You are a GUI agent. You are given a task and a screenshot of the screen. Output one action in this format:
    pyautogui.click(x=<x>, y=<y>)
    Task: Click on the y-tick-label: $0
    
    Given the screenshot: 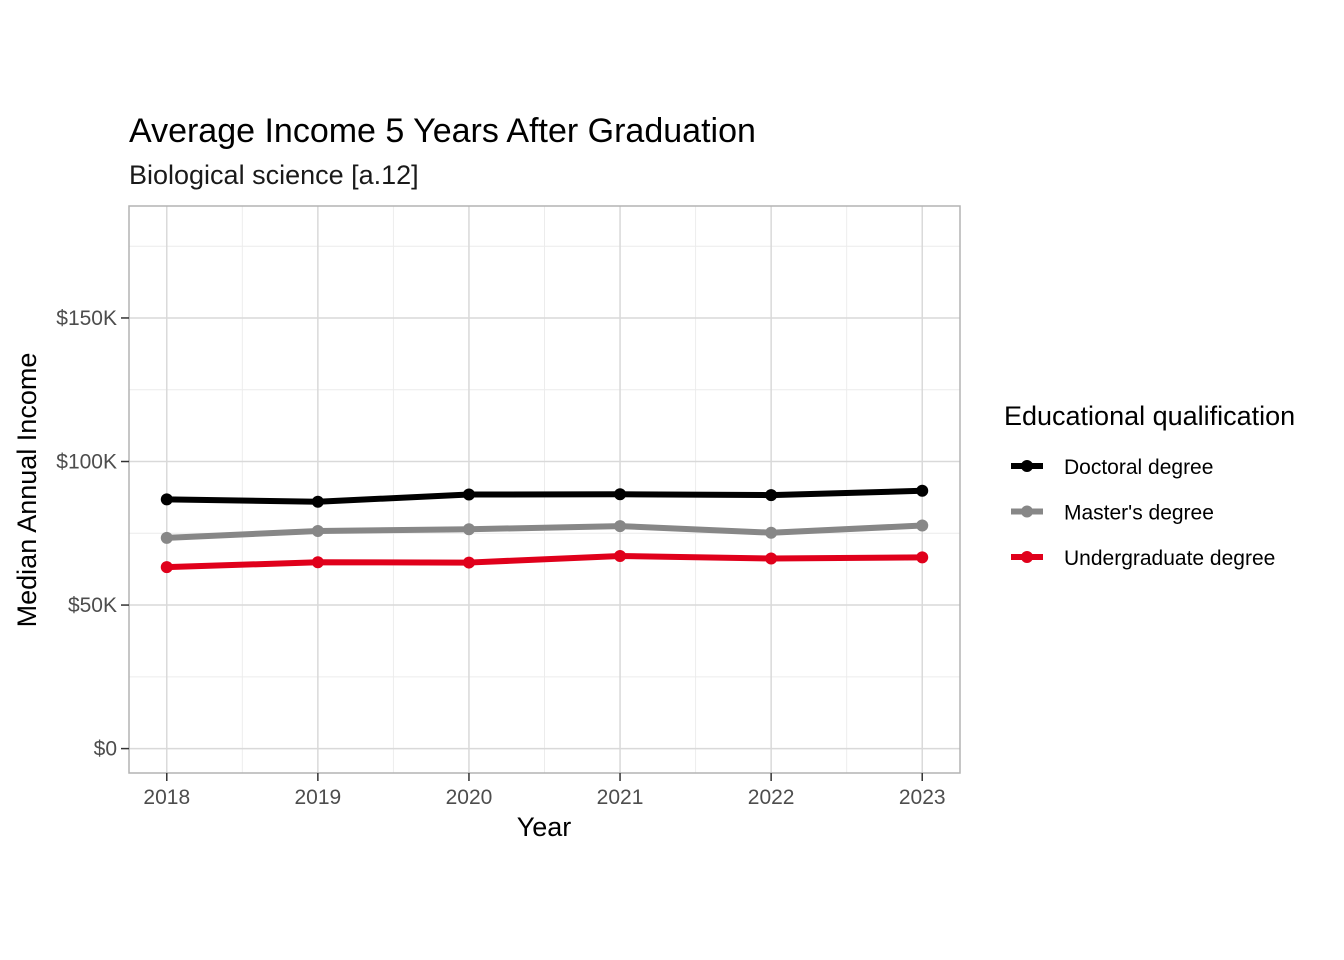 What is the action you would take?
    pyautogui.click(x=105, y=749)
    